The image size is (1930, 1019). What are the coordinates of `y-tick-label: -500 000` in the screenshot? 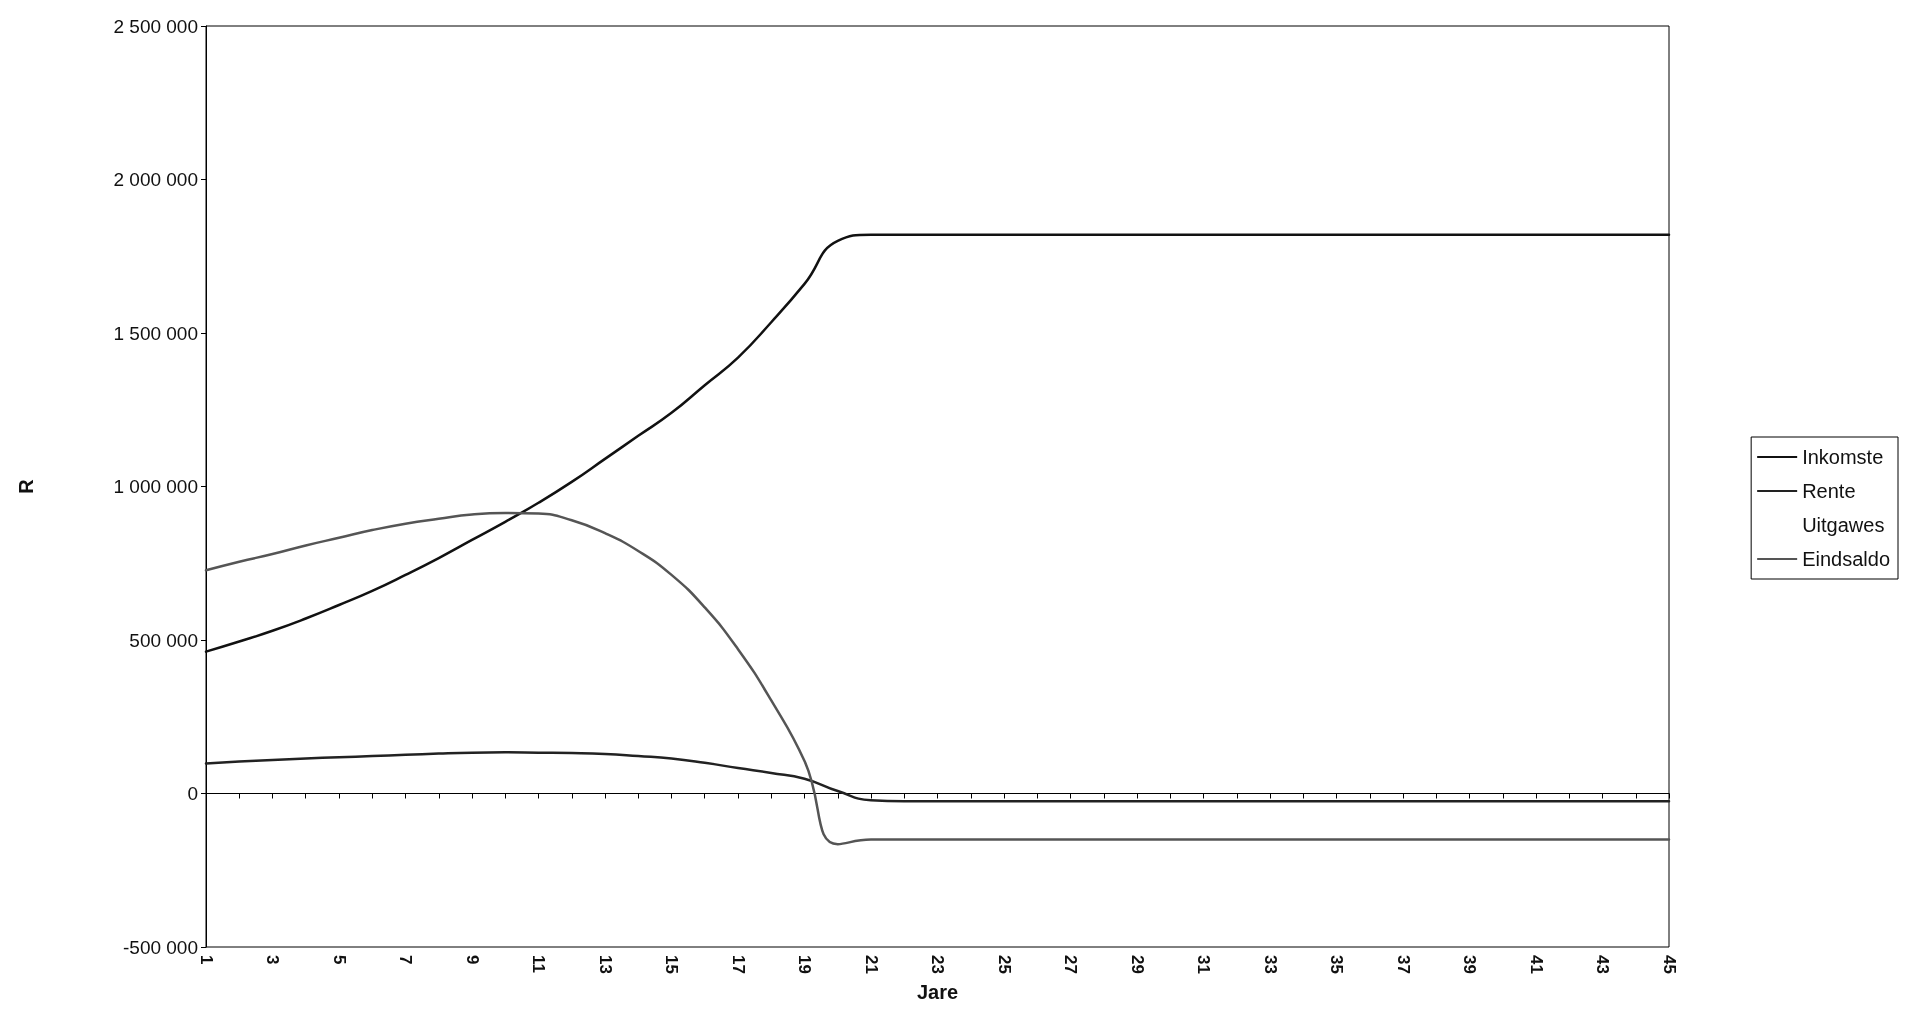 It's located at (160, 947).